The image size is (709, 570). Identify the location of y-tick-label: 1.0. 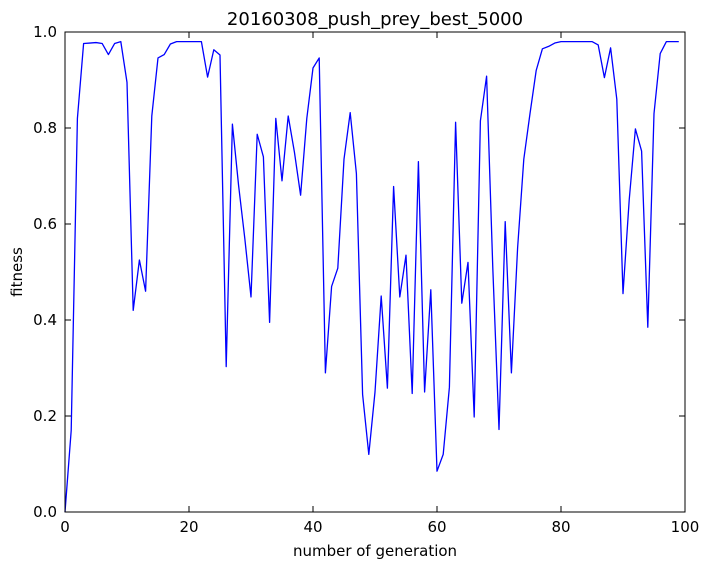
(45, 32).